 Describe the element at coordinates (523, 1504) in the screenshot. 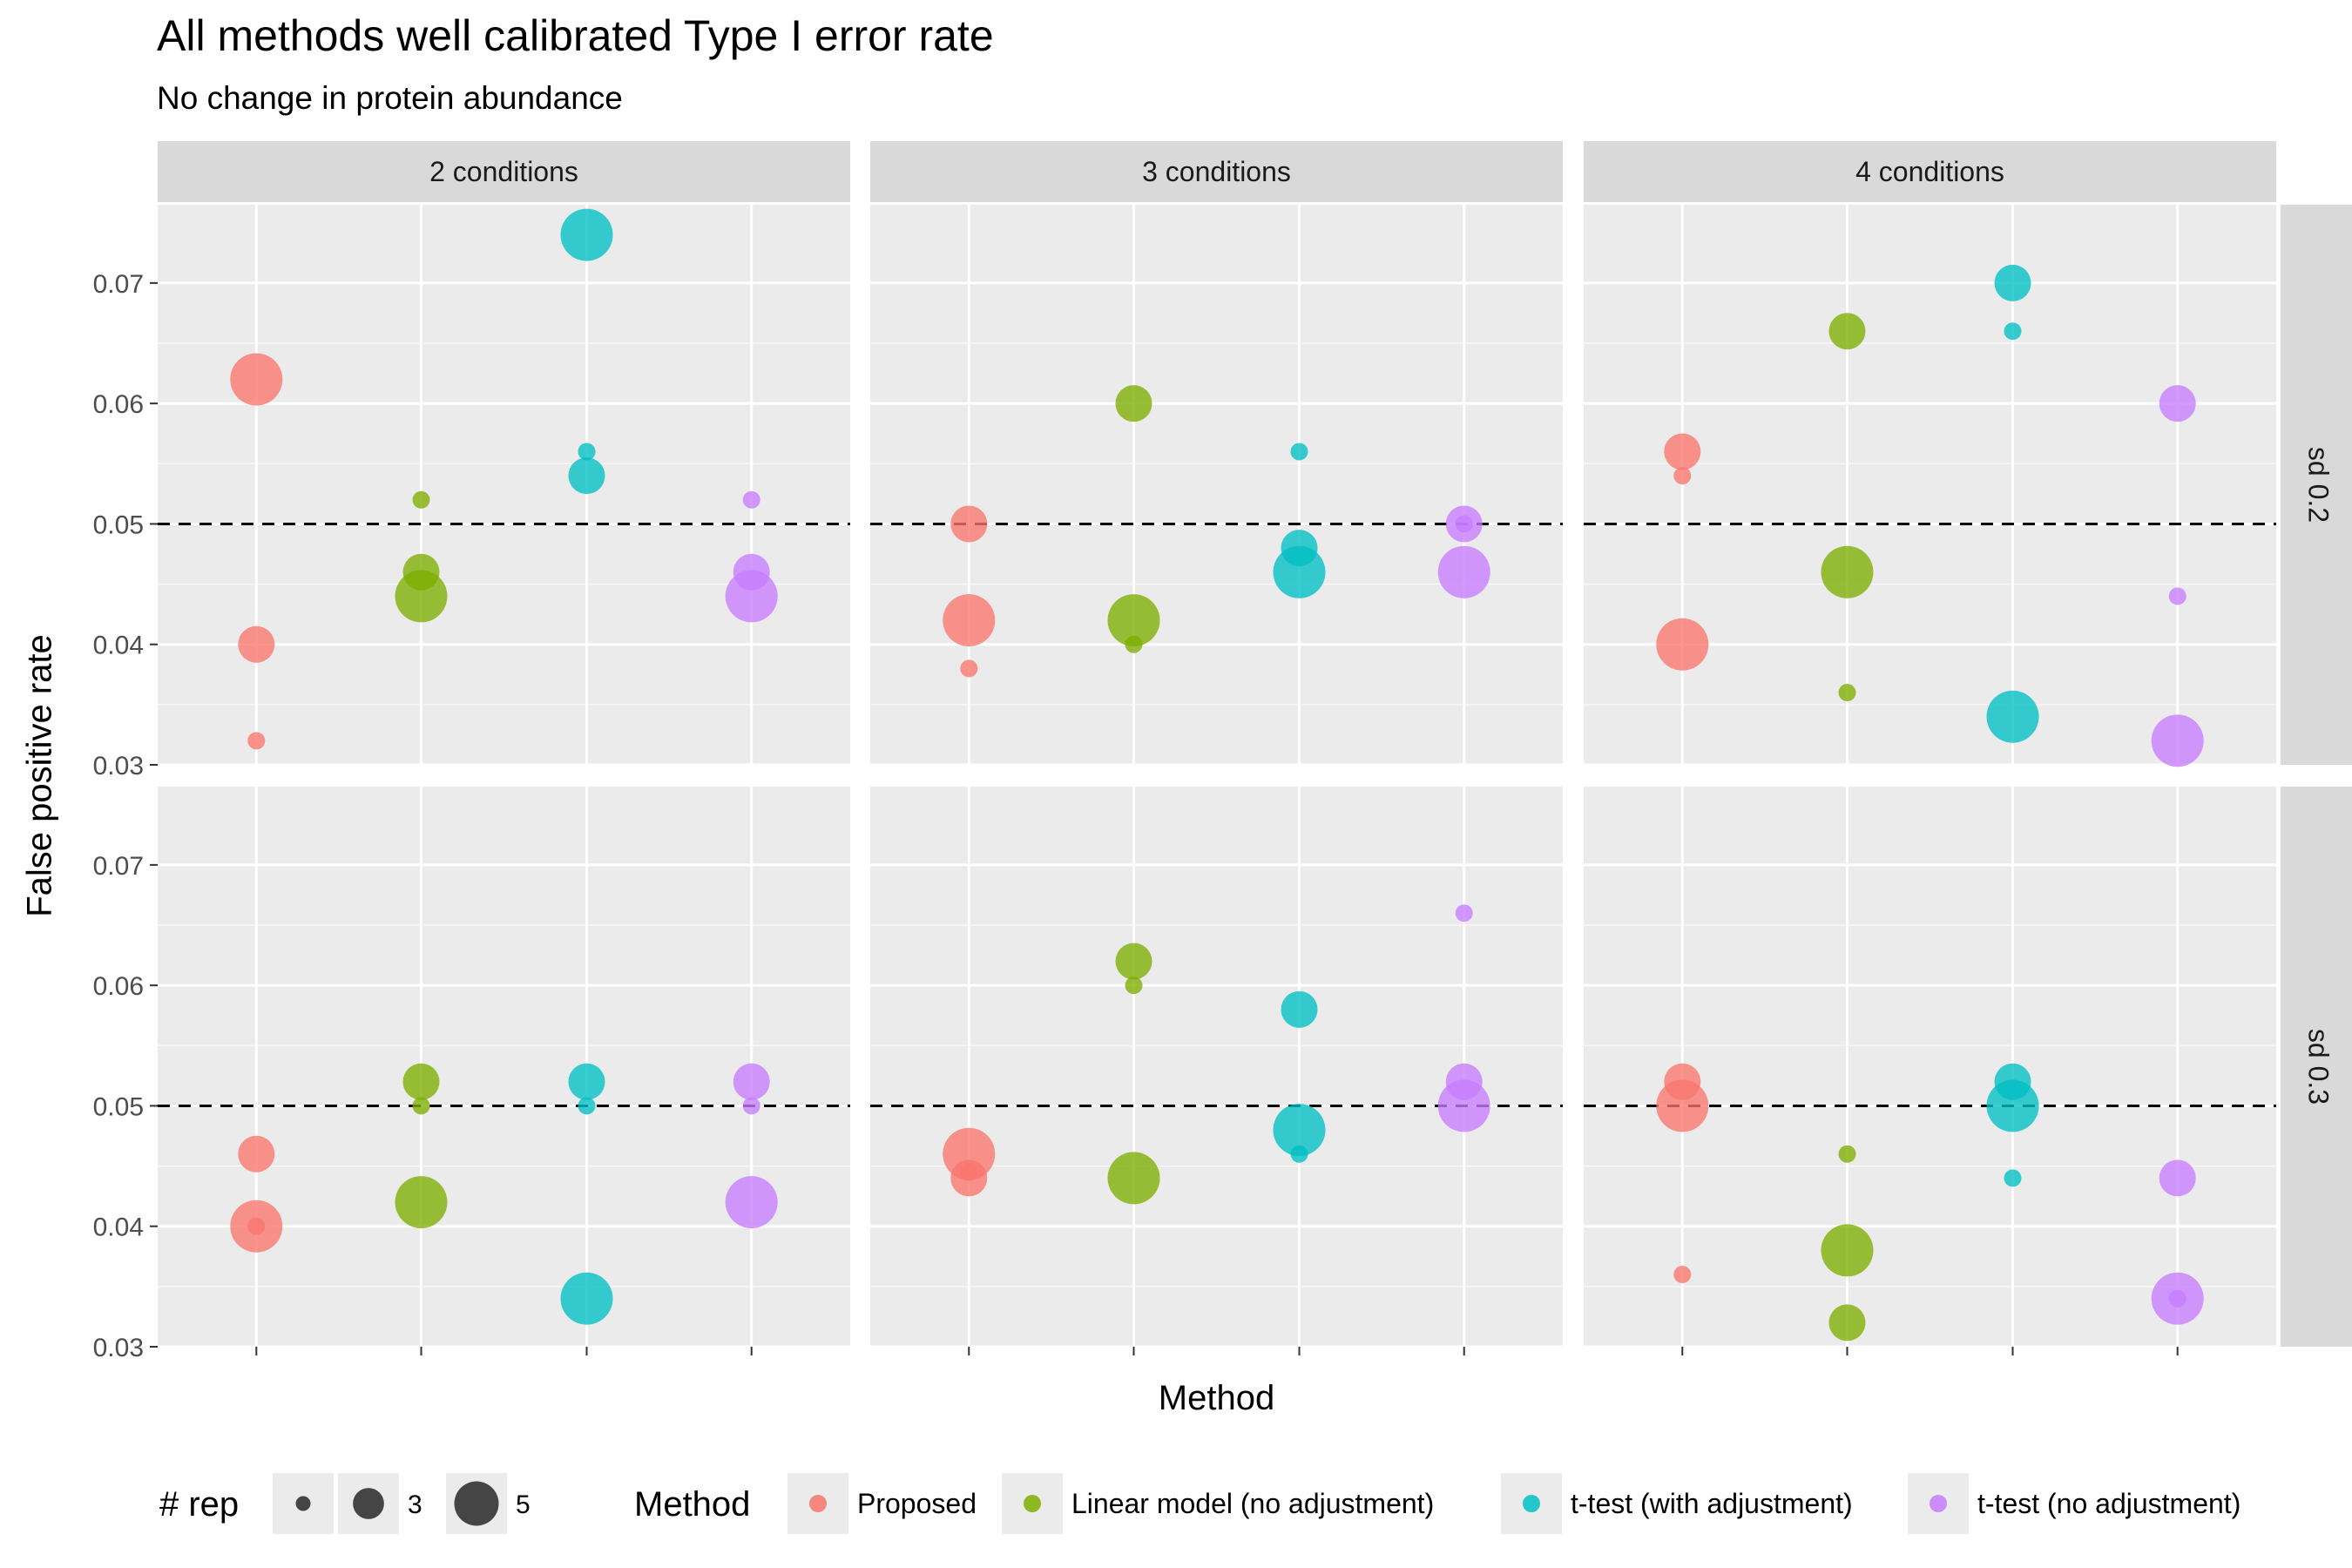

I see `size-legend-label: 5` at that location.